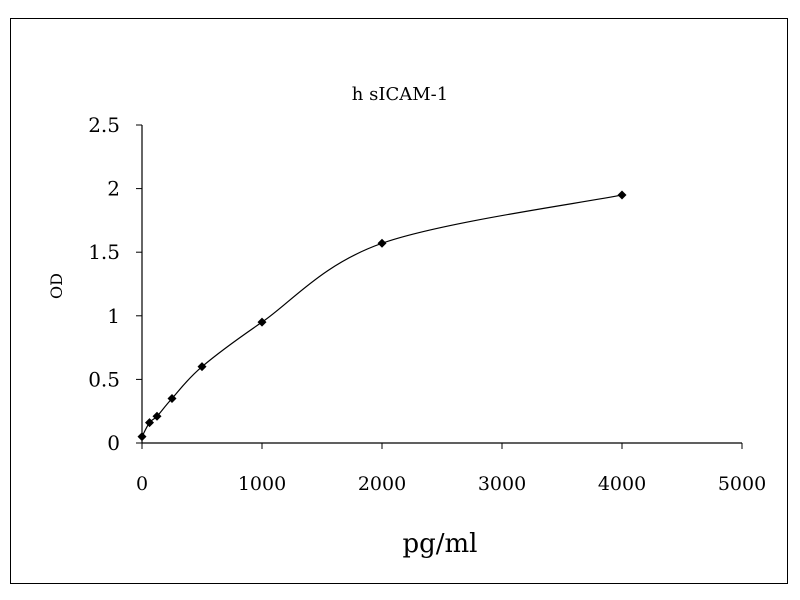 The image size is (800, 600). I want to click on x-tick-label-0: 0, so click(142, 484).